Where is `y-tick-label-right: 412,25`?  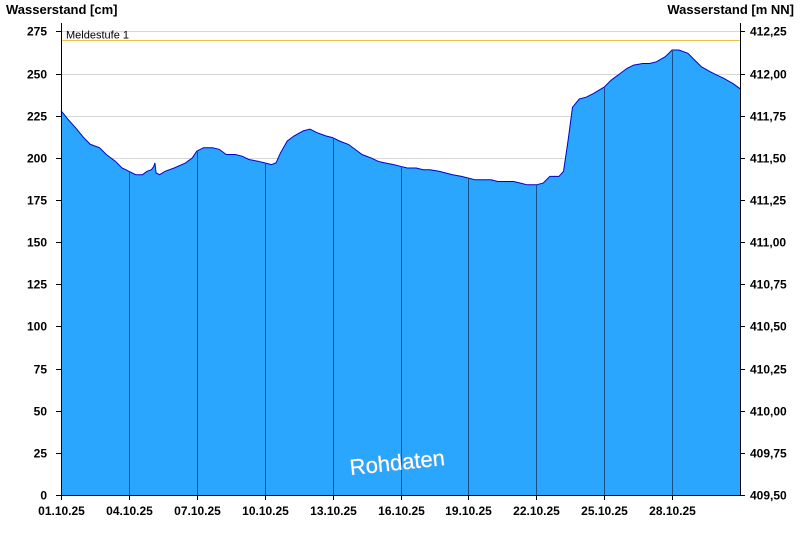
y-tick-label-right: 412,25 is located at coordinates (768, 32).